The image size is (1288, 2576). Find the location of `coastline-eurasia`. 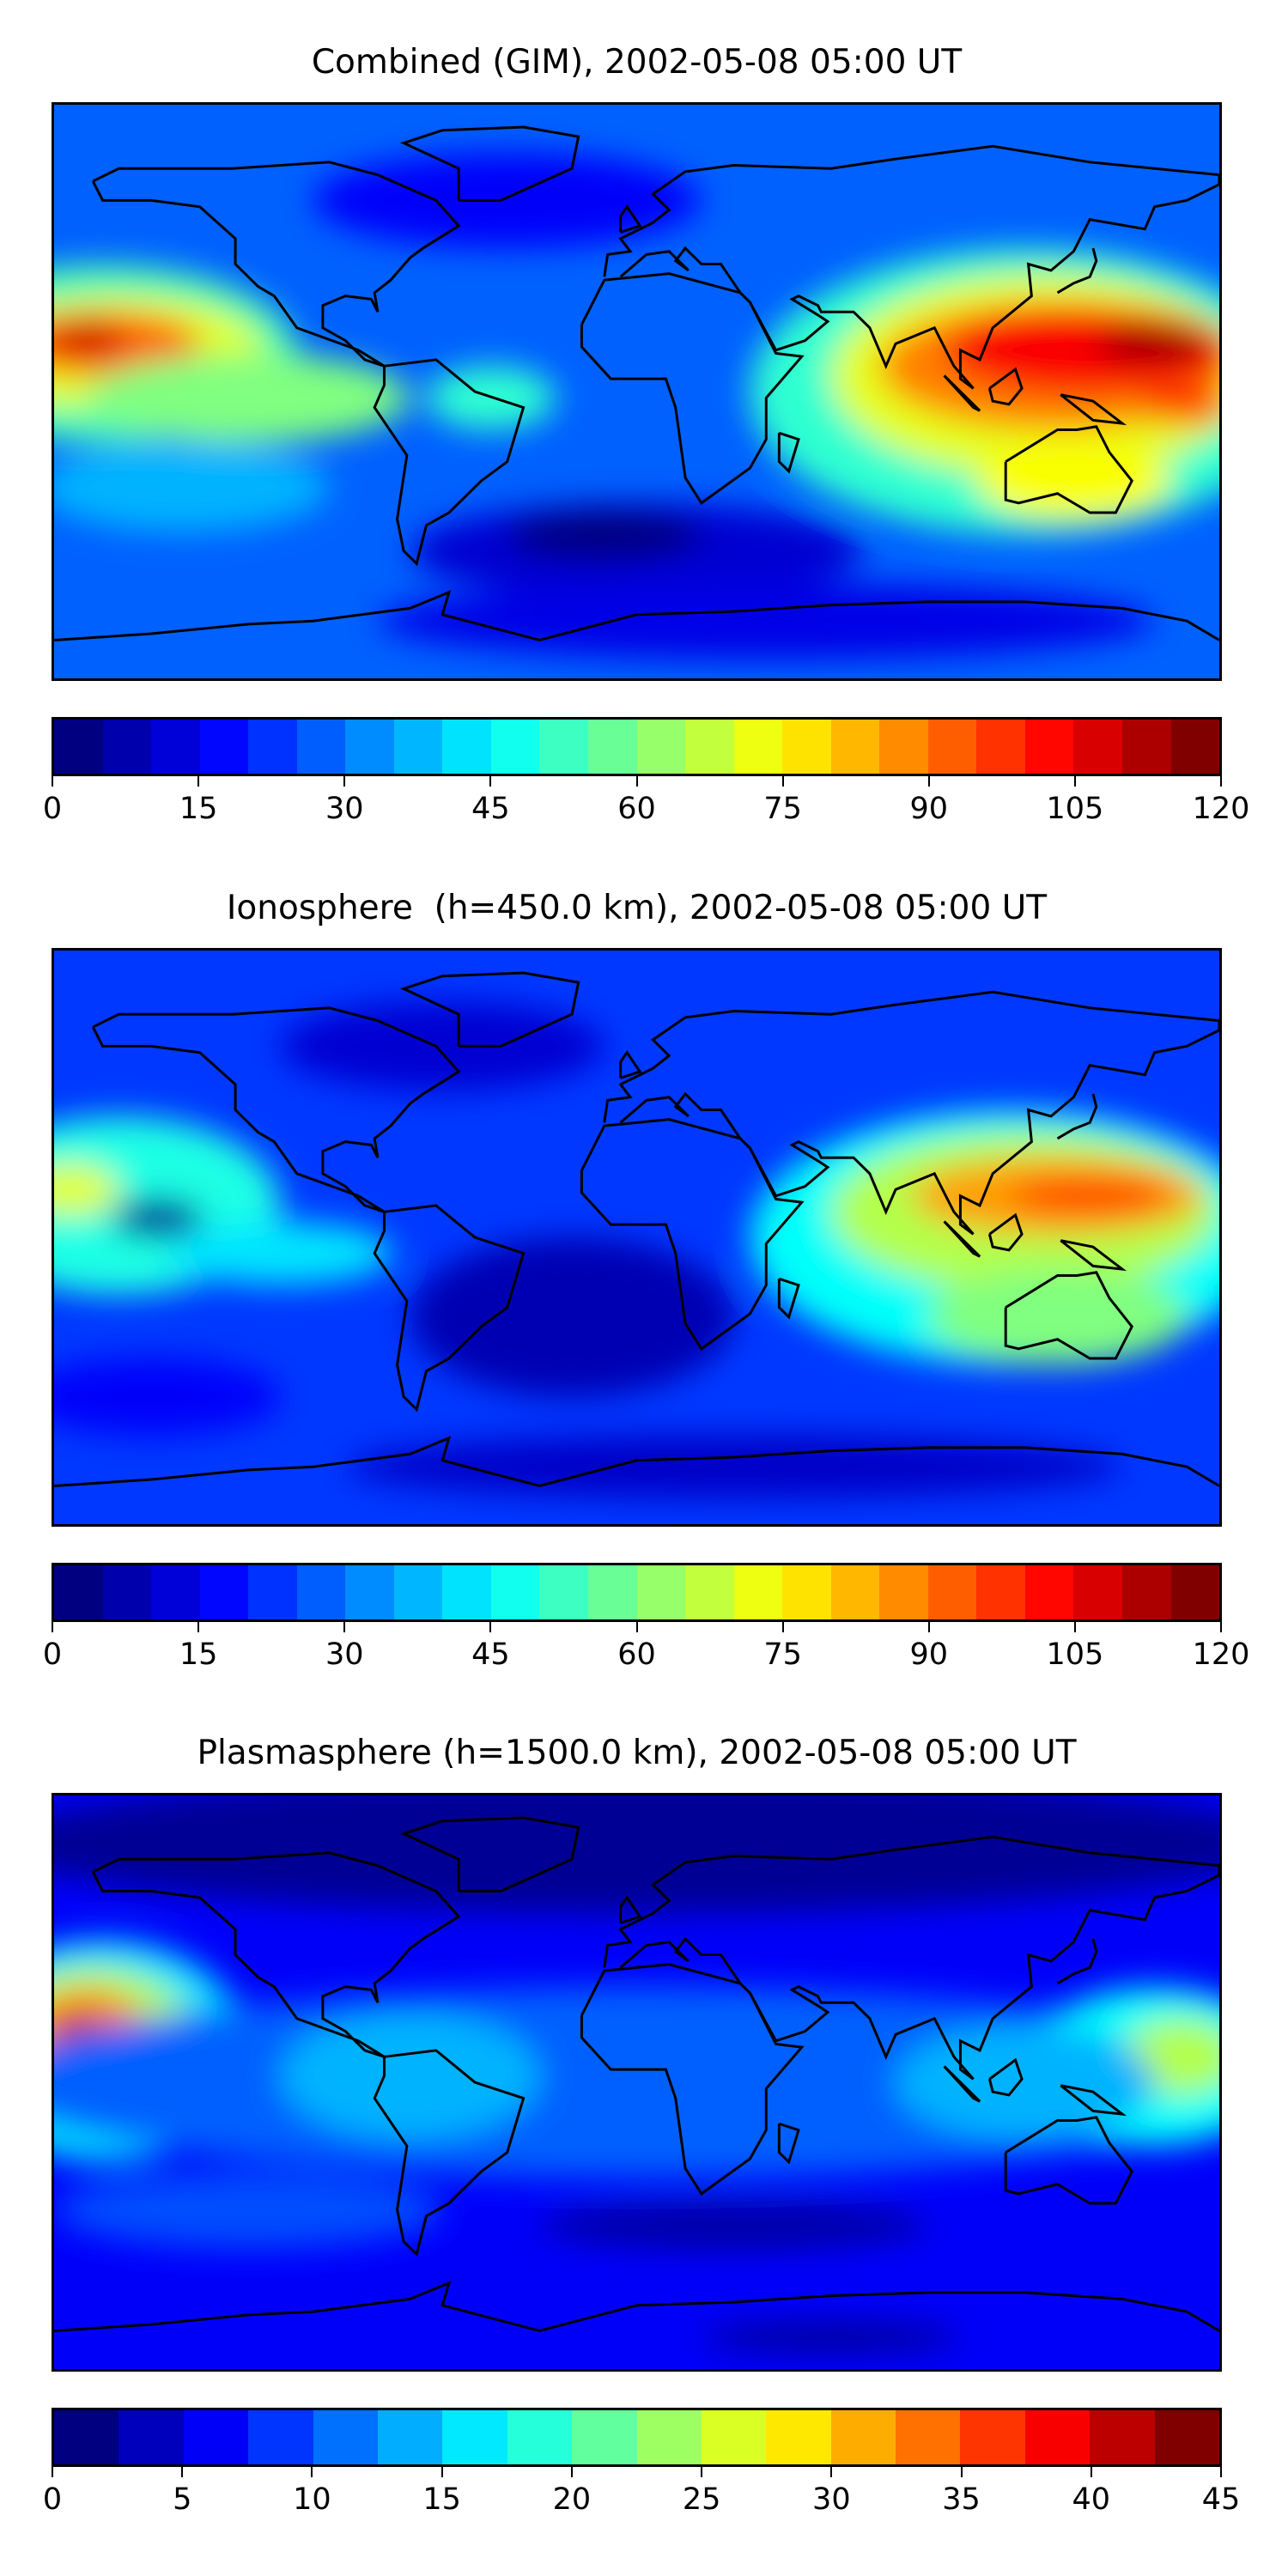

coastline-eurasia is located at coordinates (912, 1958).